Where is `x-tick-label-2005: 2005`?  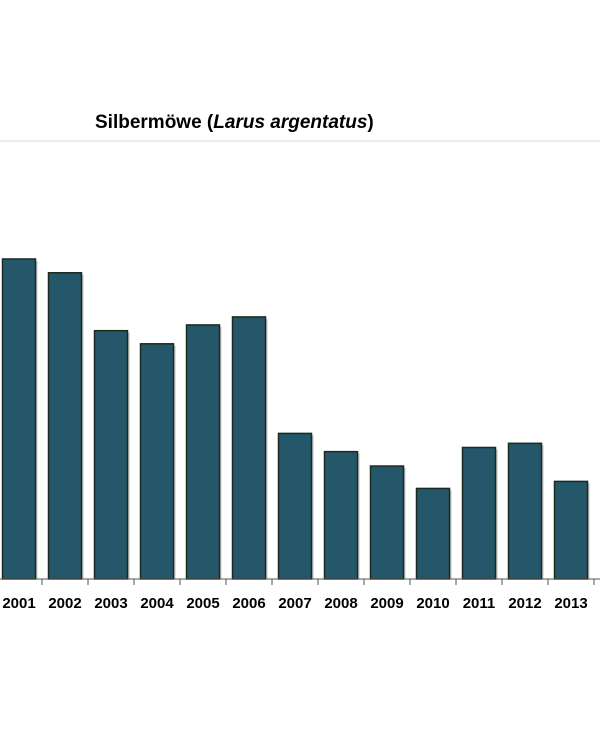 x-tick-label-2005: 2005 is located at coordinates (202, 603).